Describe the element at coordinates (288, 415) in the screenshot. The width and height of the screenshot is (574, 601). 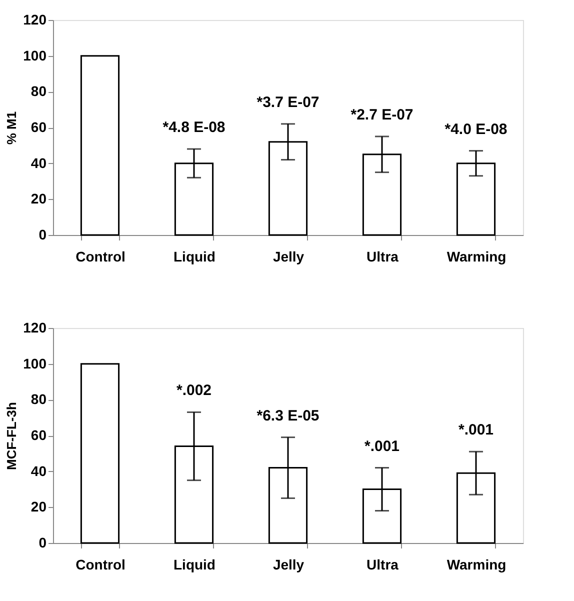
I see `annotation: *6.3 E-05` at that location.